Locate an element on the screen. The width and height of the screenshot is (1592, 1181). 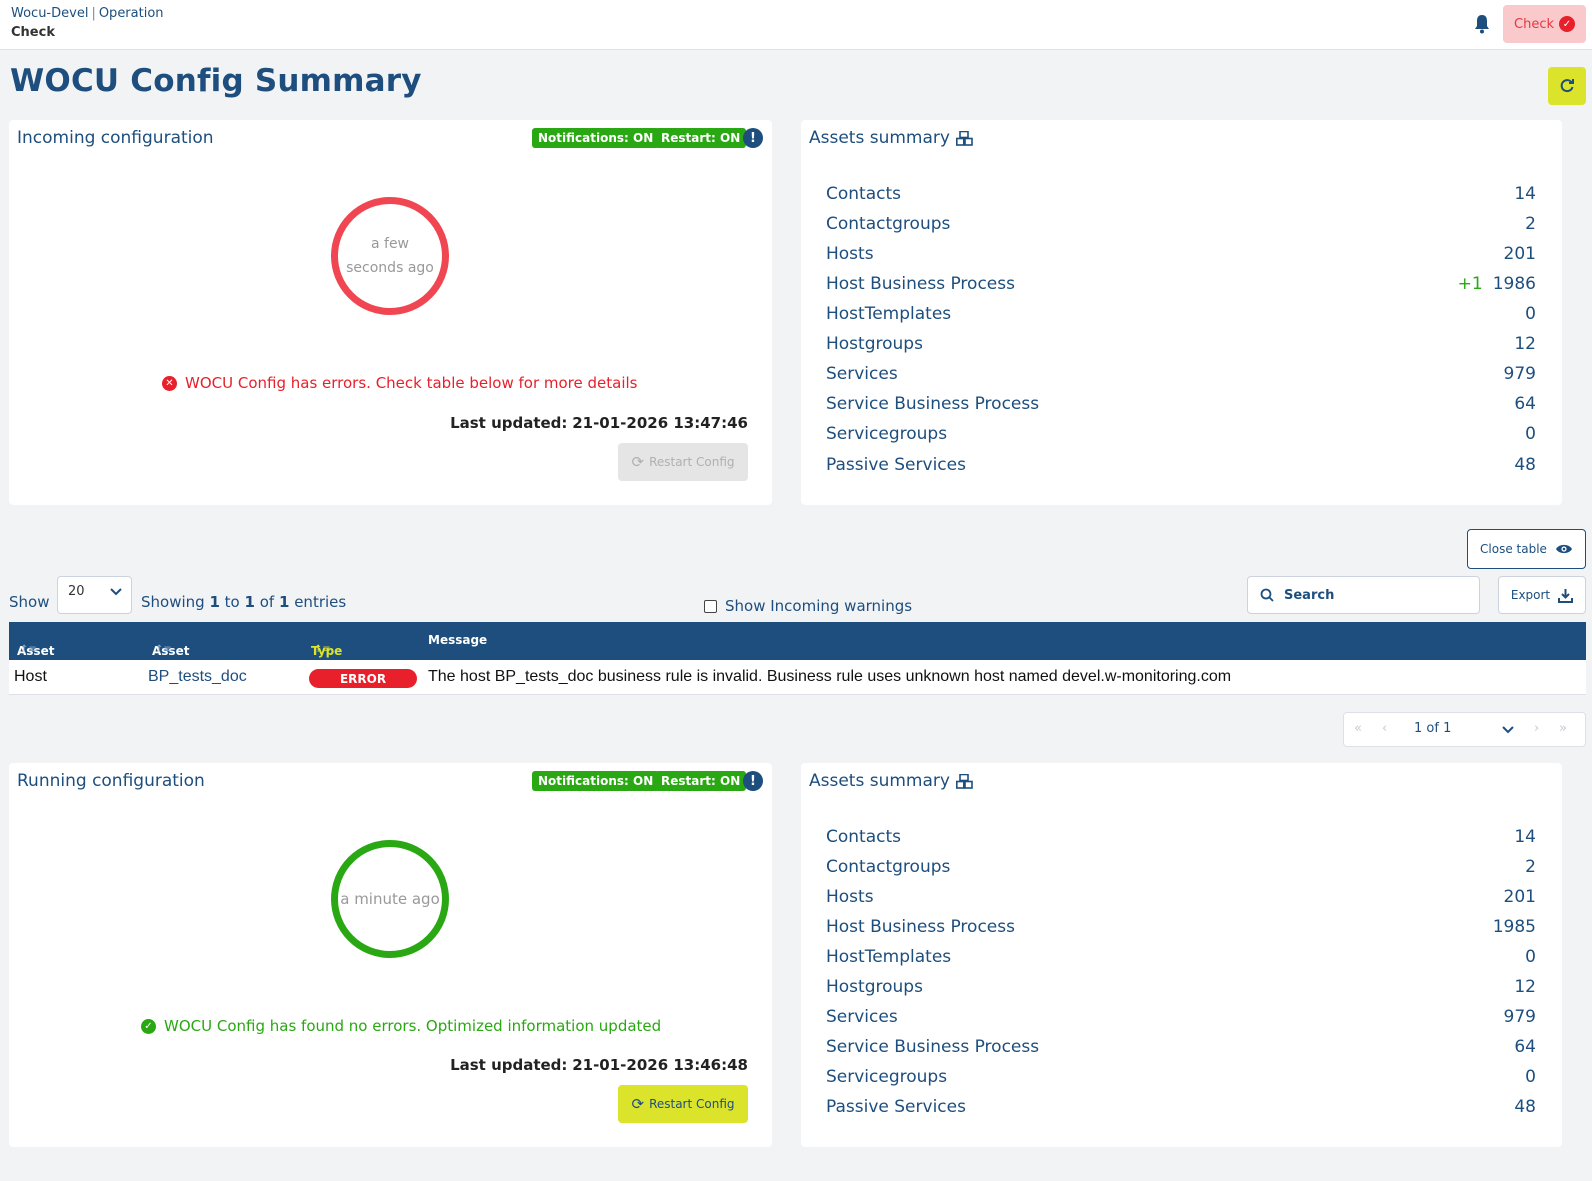
ring-text-line1: a few is located at coordinates (390, 244).